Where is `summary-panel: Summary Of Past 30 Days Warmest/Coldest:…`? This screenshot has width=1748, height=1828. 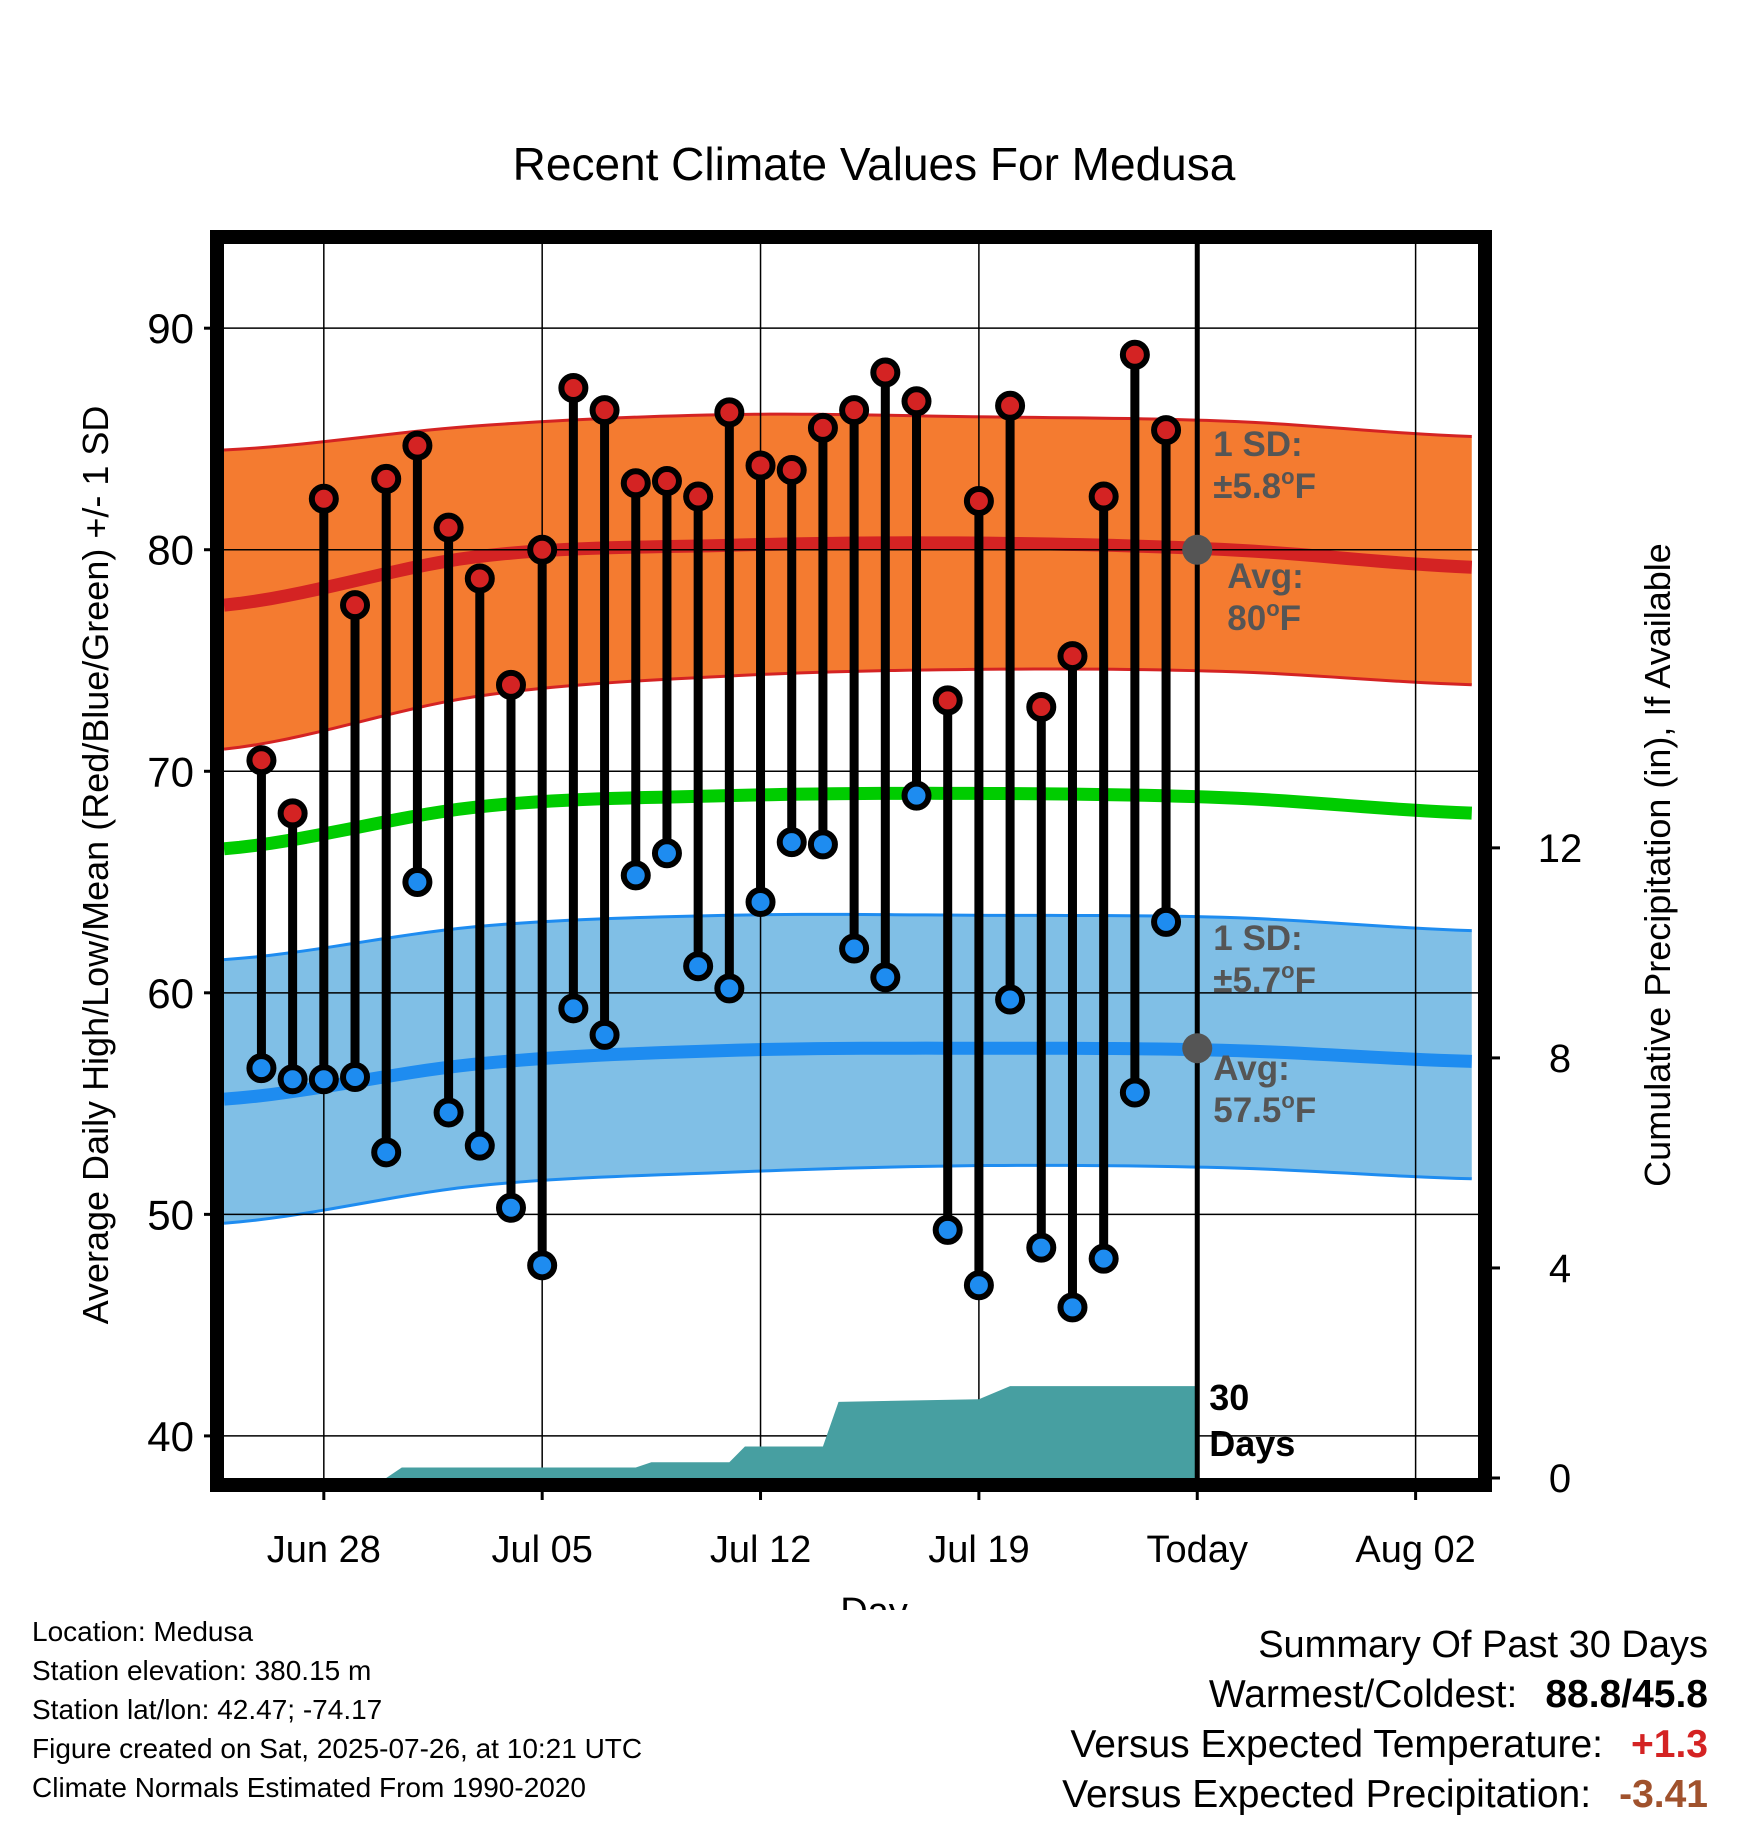 summary-panel: Summary Of Past 30 Days Warmest/Coldest:… is located at coordinates (1385, 1720).